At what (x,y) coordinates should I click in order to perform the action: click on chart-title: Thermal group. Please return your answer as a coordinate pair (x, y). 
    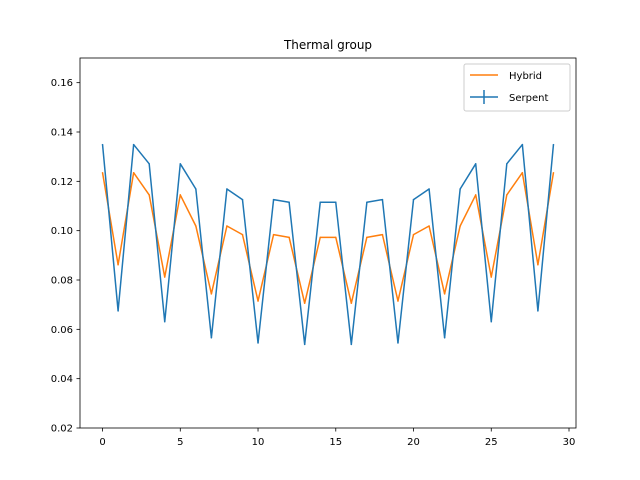
    Looking at the image, I should click on (327, 45).